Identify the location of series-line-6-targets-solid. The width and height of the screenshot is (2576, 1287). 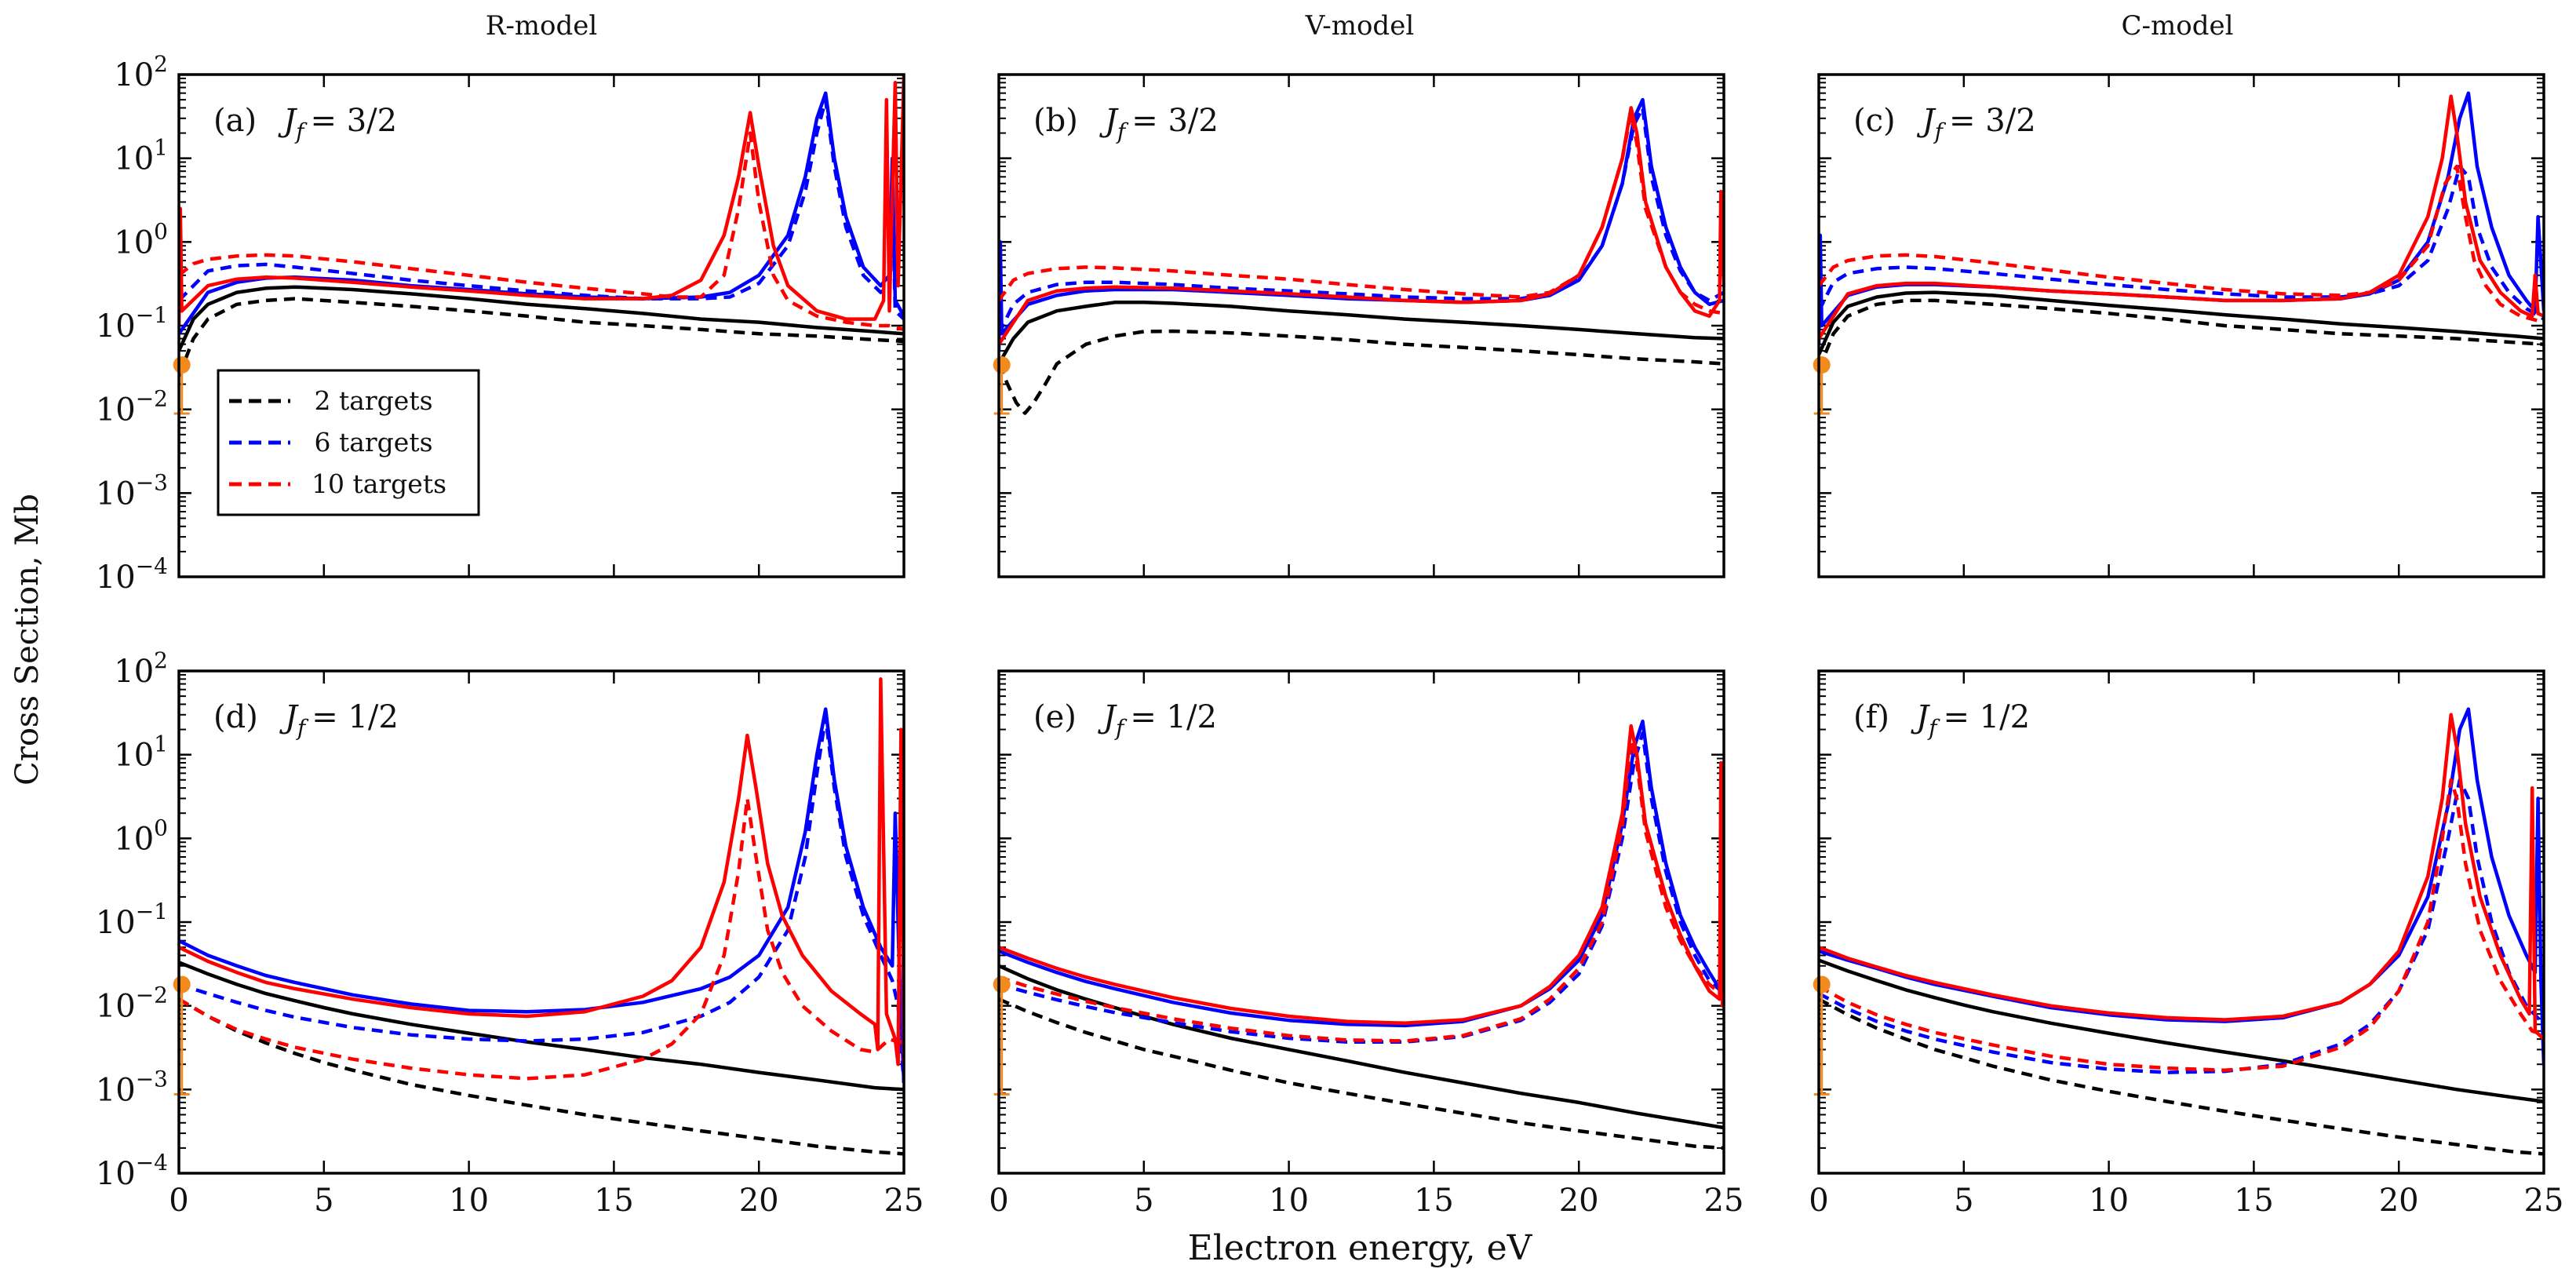
(1361, 873).